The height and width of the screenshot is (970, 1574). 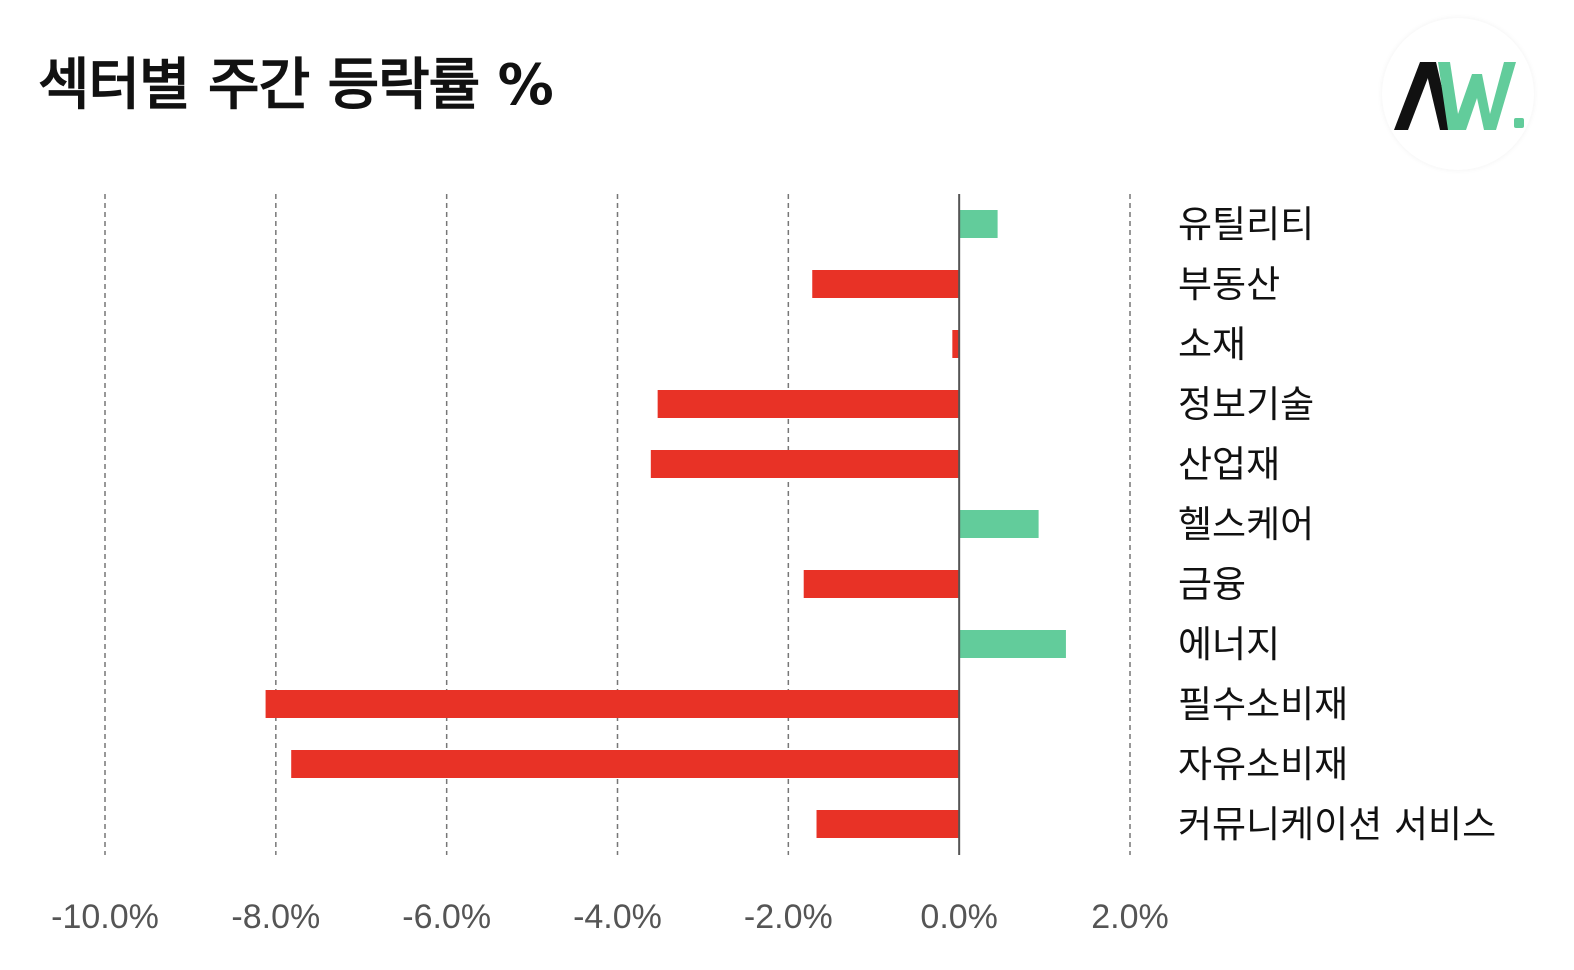 I want to click on category-label: 에너지, so click(x=1229, y=644).